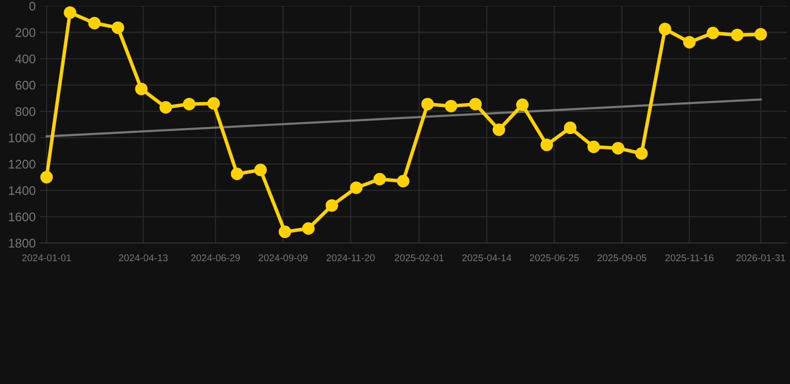  I want to click on y-tick-label: 200, so click(26, 32).